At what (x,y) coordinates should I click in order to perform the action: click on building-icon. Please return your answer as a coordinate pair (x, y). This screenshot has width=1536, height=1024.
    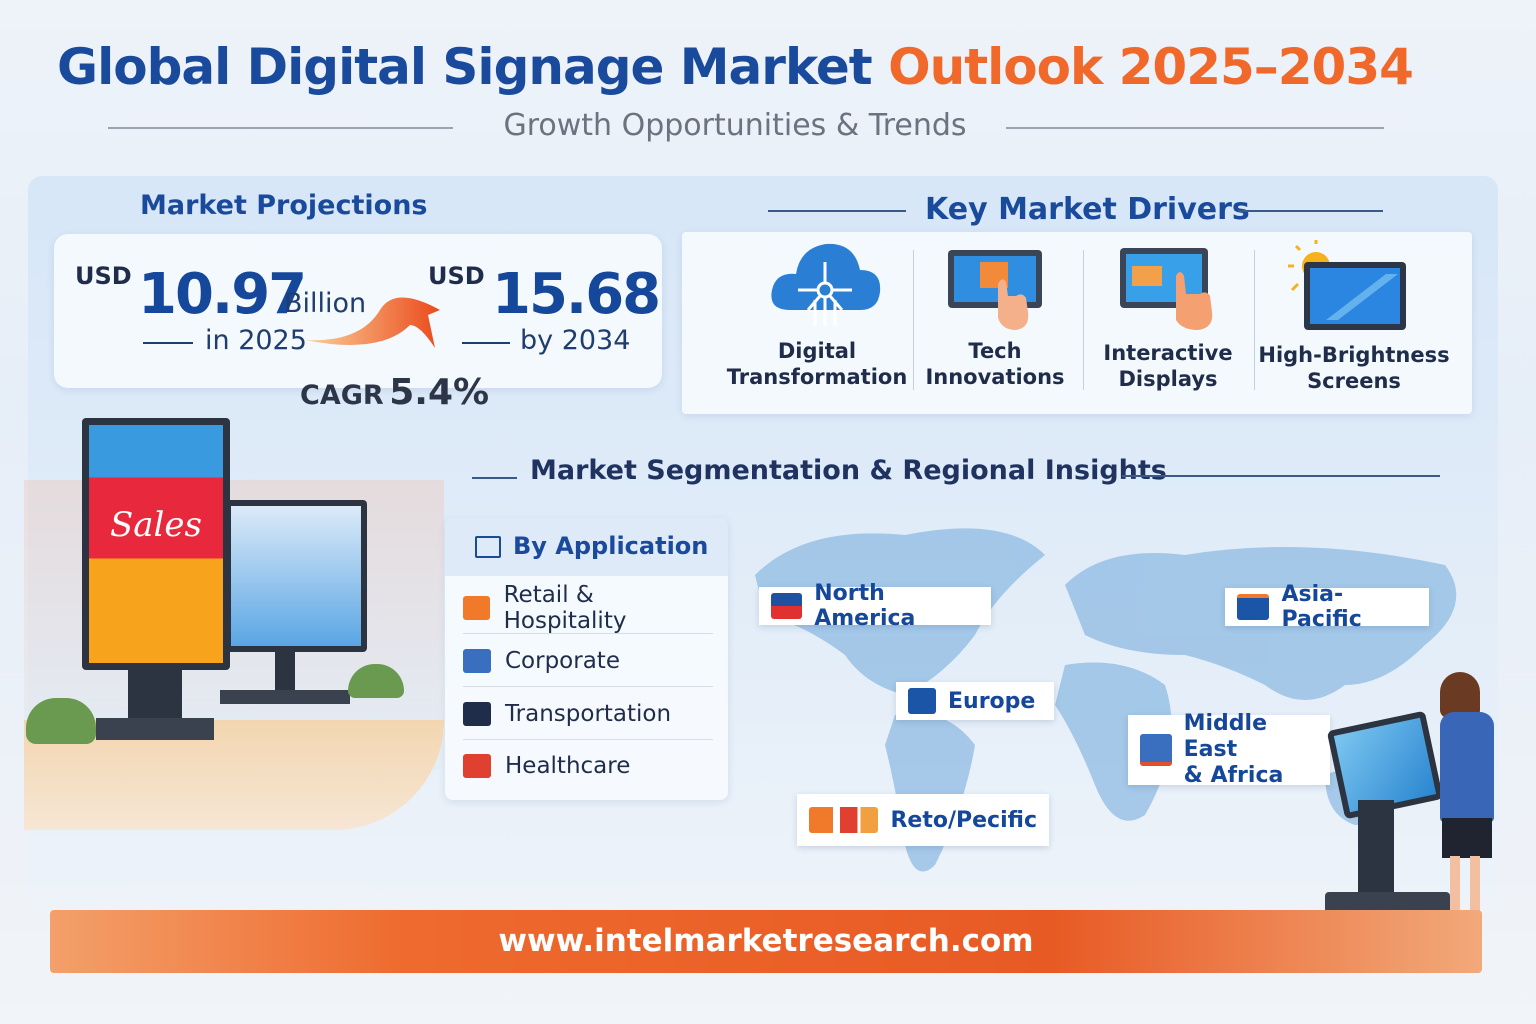
    Looking at the image, I should click on (1156, 750).